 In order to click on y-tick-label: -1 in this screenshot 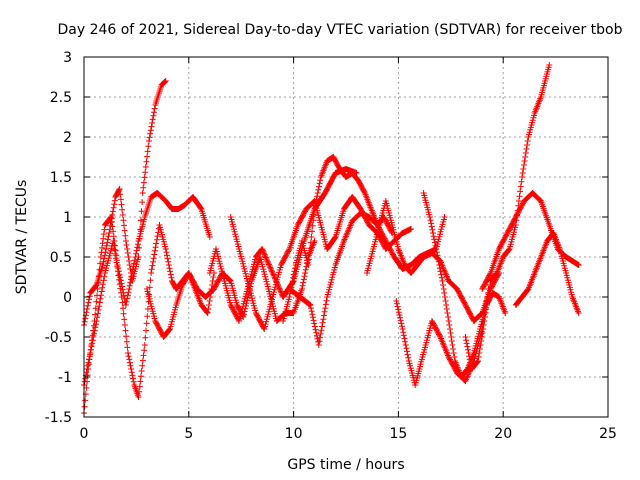, I will do `click(65, 378)`.